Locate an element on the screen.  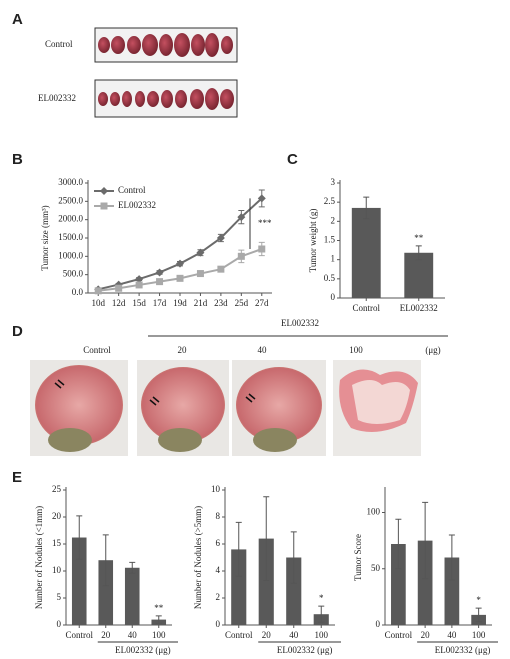
y-axis-label: Number of Nodules (<1mm) is located at coordinates (39, 557).